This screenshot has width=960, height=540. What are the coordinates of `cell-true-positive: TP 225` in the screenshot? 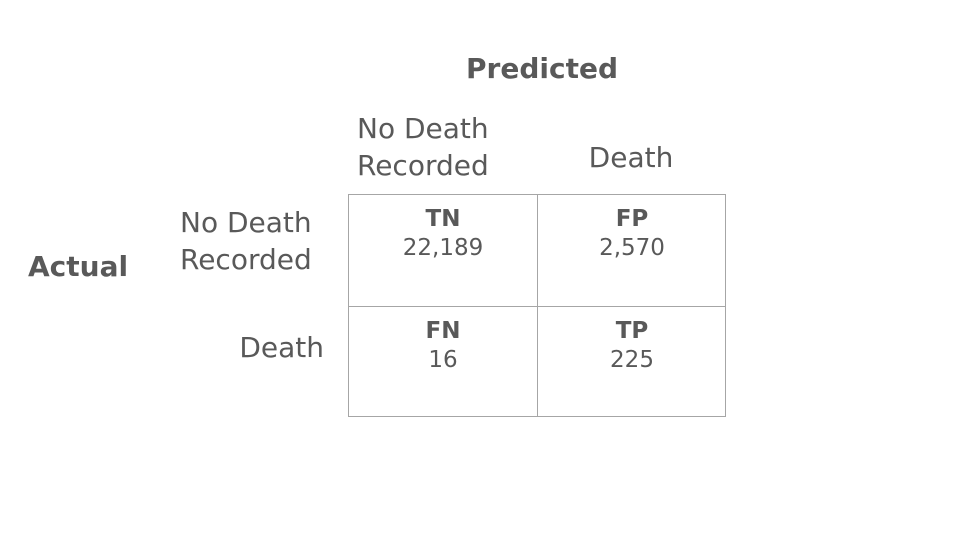 It's located at (631, 361).